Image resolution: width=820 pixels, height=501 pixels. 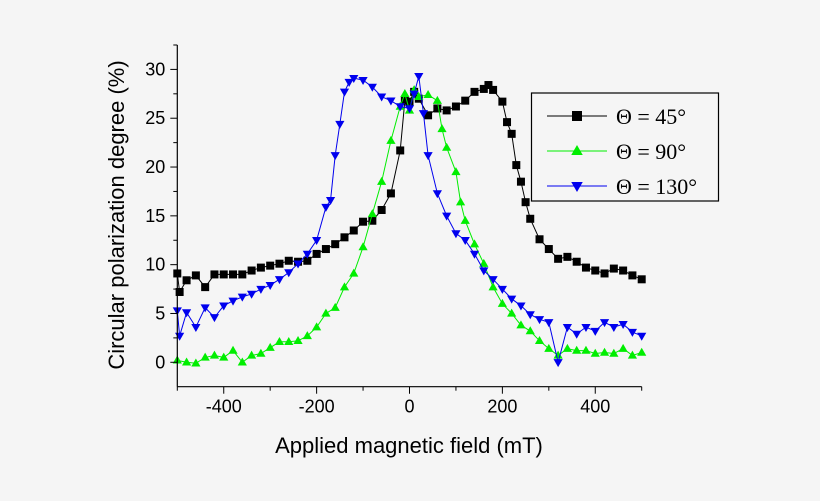 I want to click on y-tick-label: 15, so click(x=155, y=216).